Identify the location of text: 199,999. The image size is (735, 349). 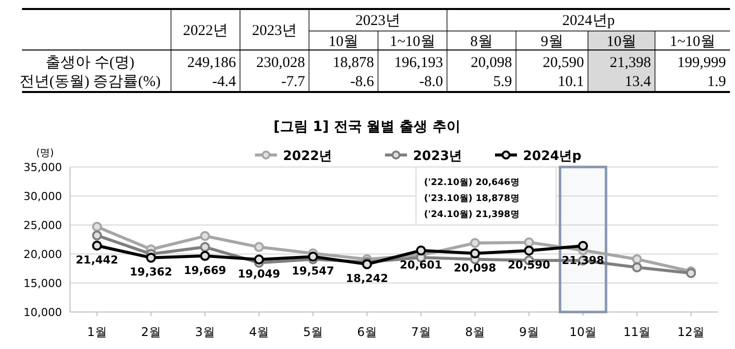
(701, 63).